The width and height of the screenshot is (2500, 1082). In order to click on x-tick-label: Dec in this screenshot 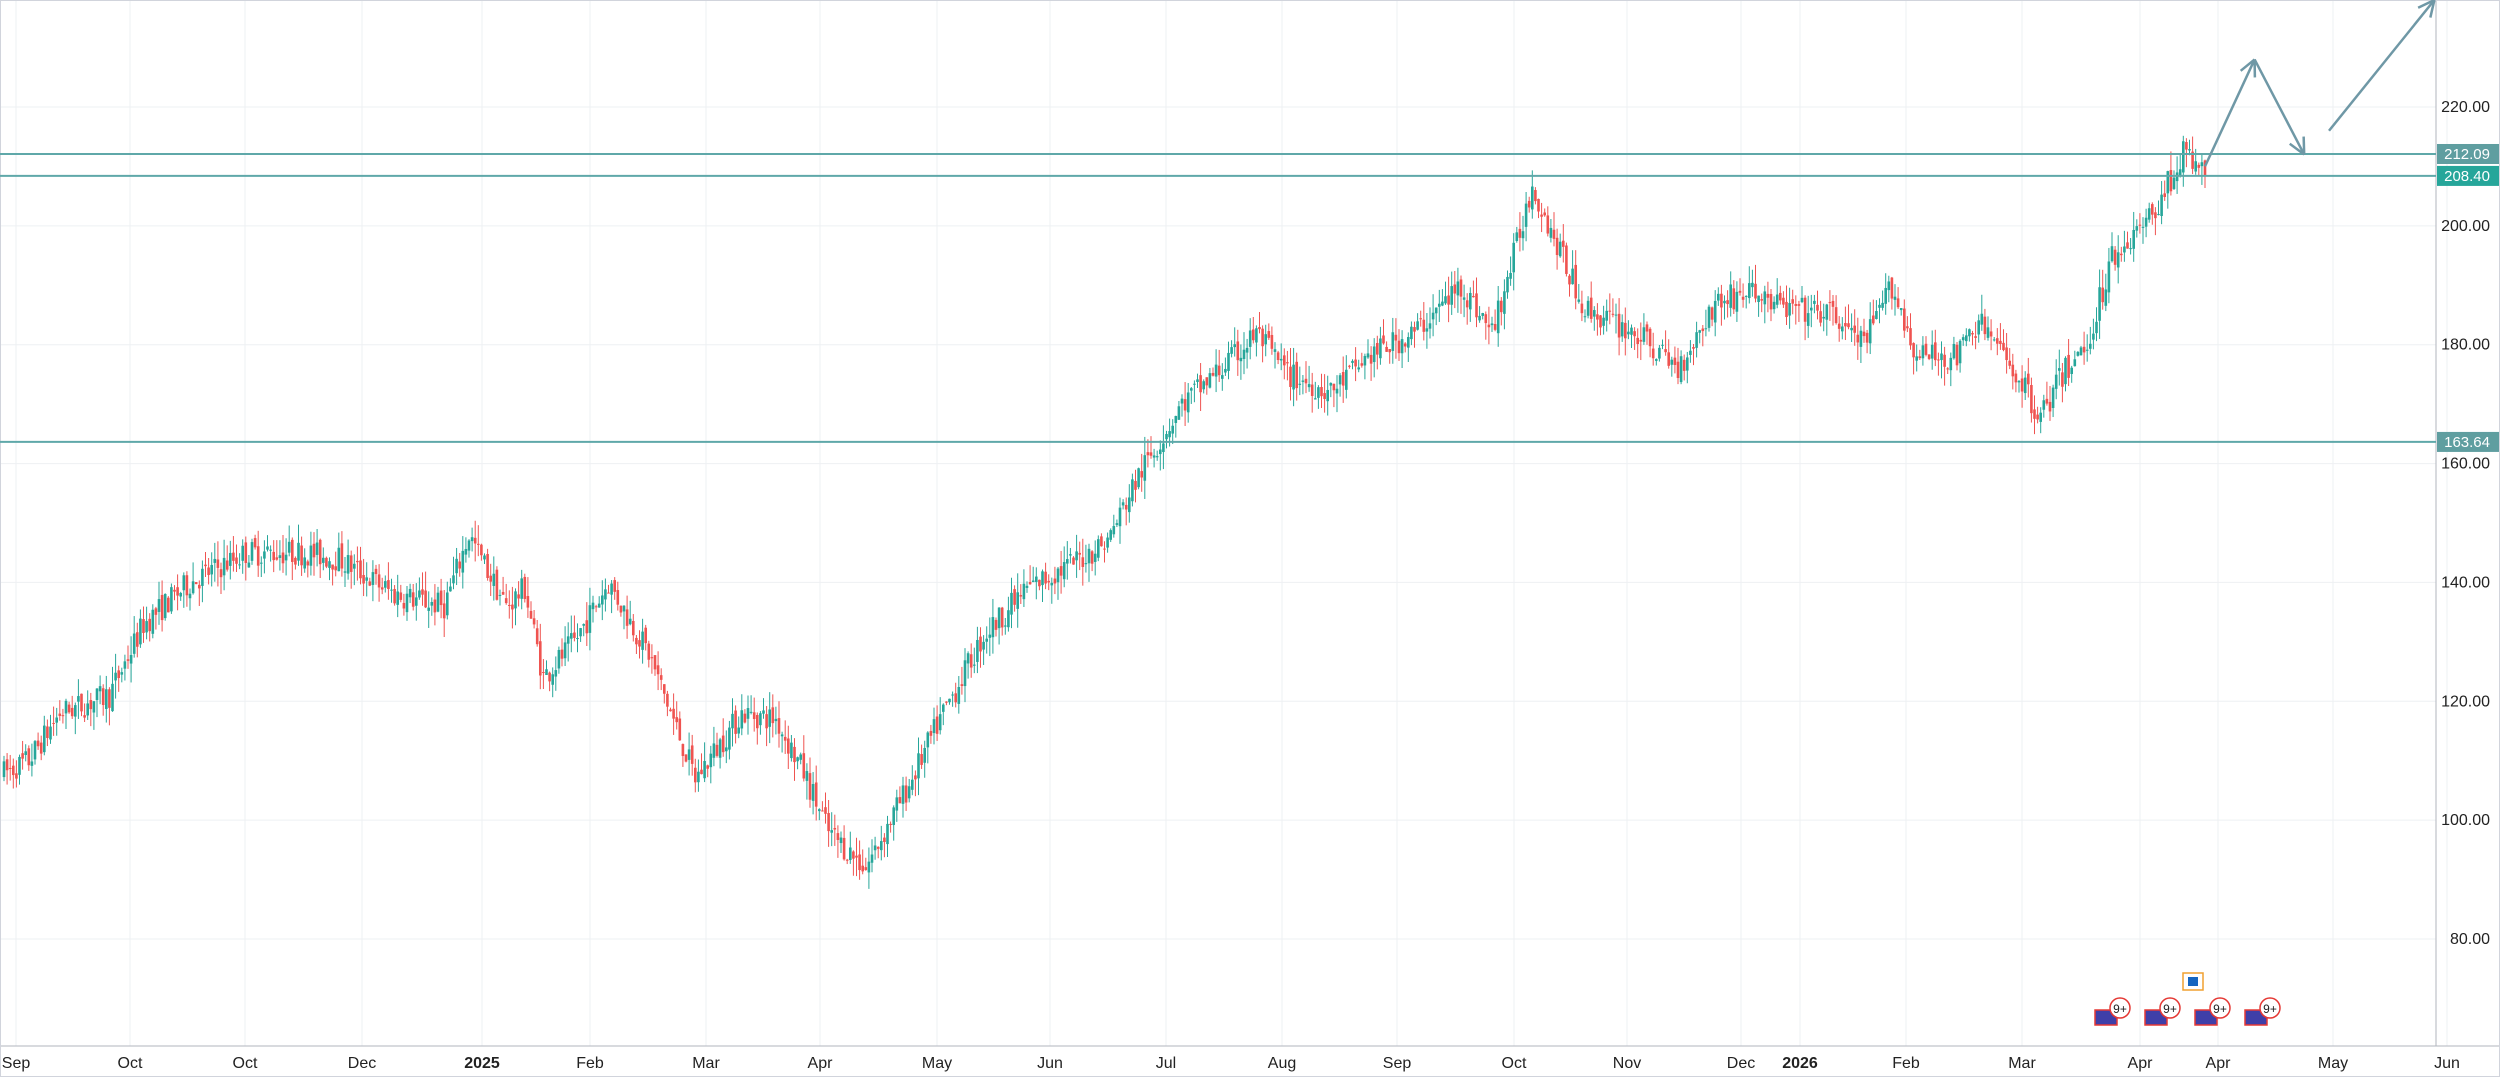, I will do `click(362, 1063)`.